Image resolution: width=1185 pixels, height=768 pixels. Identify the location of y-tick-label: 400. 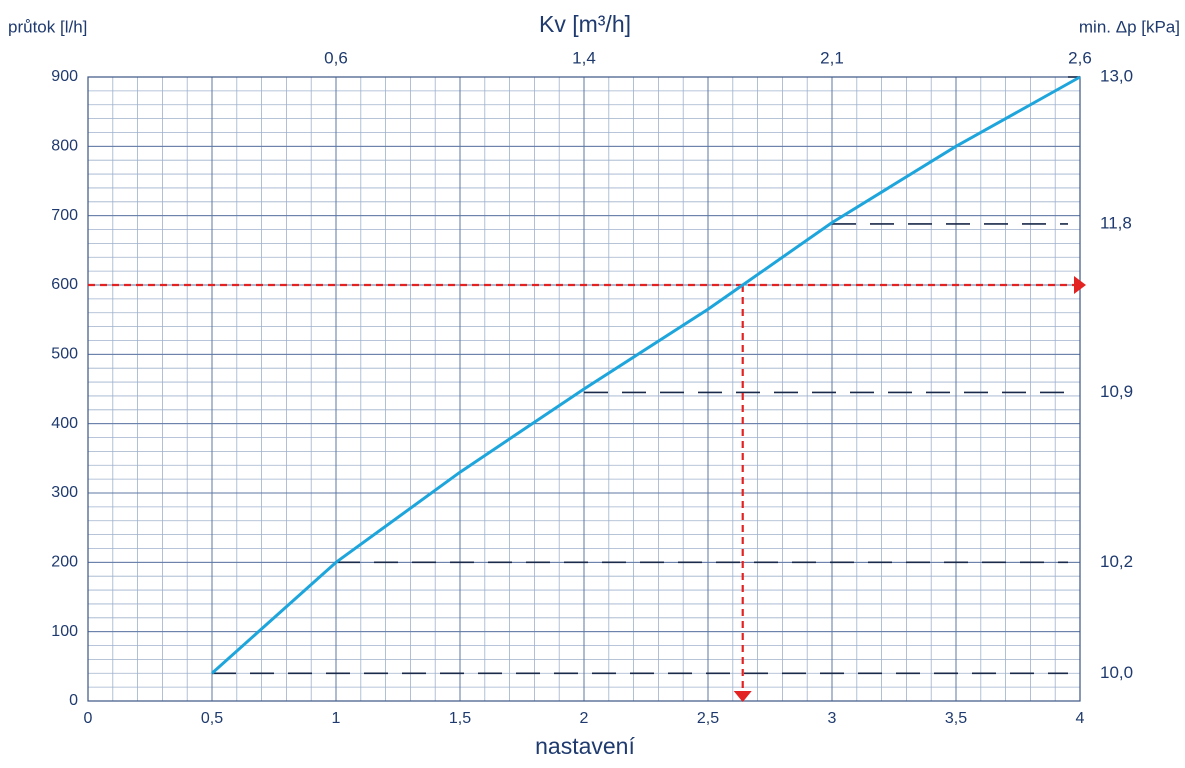
(64, 423).